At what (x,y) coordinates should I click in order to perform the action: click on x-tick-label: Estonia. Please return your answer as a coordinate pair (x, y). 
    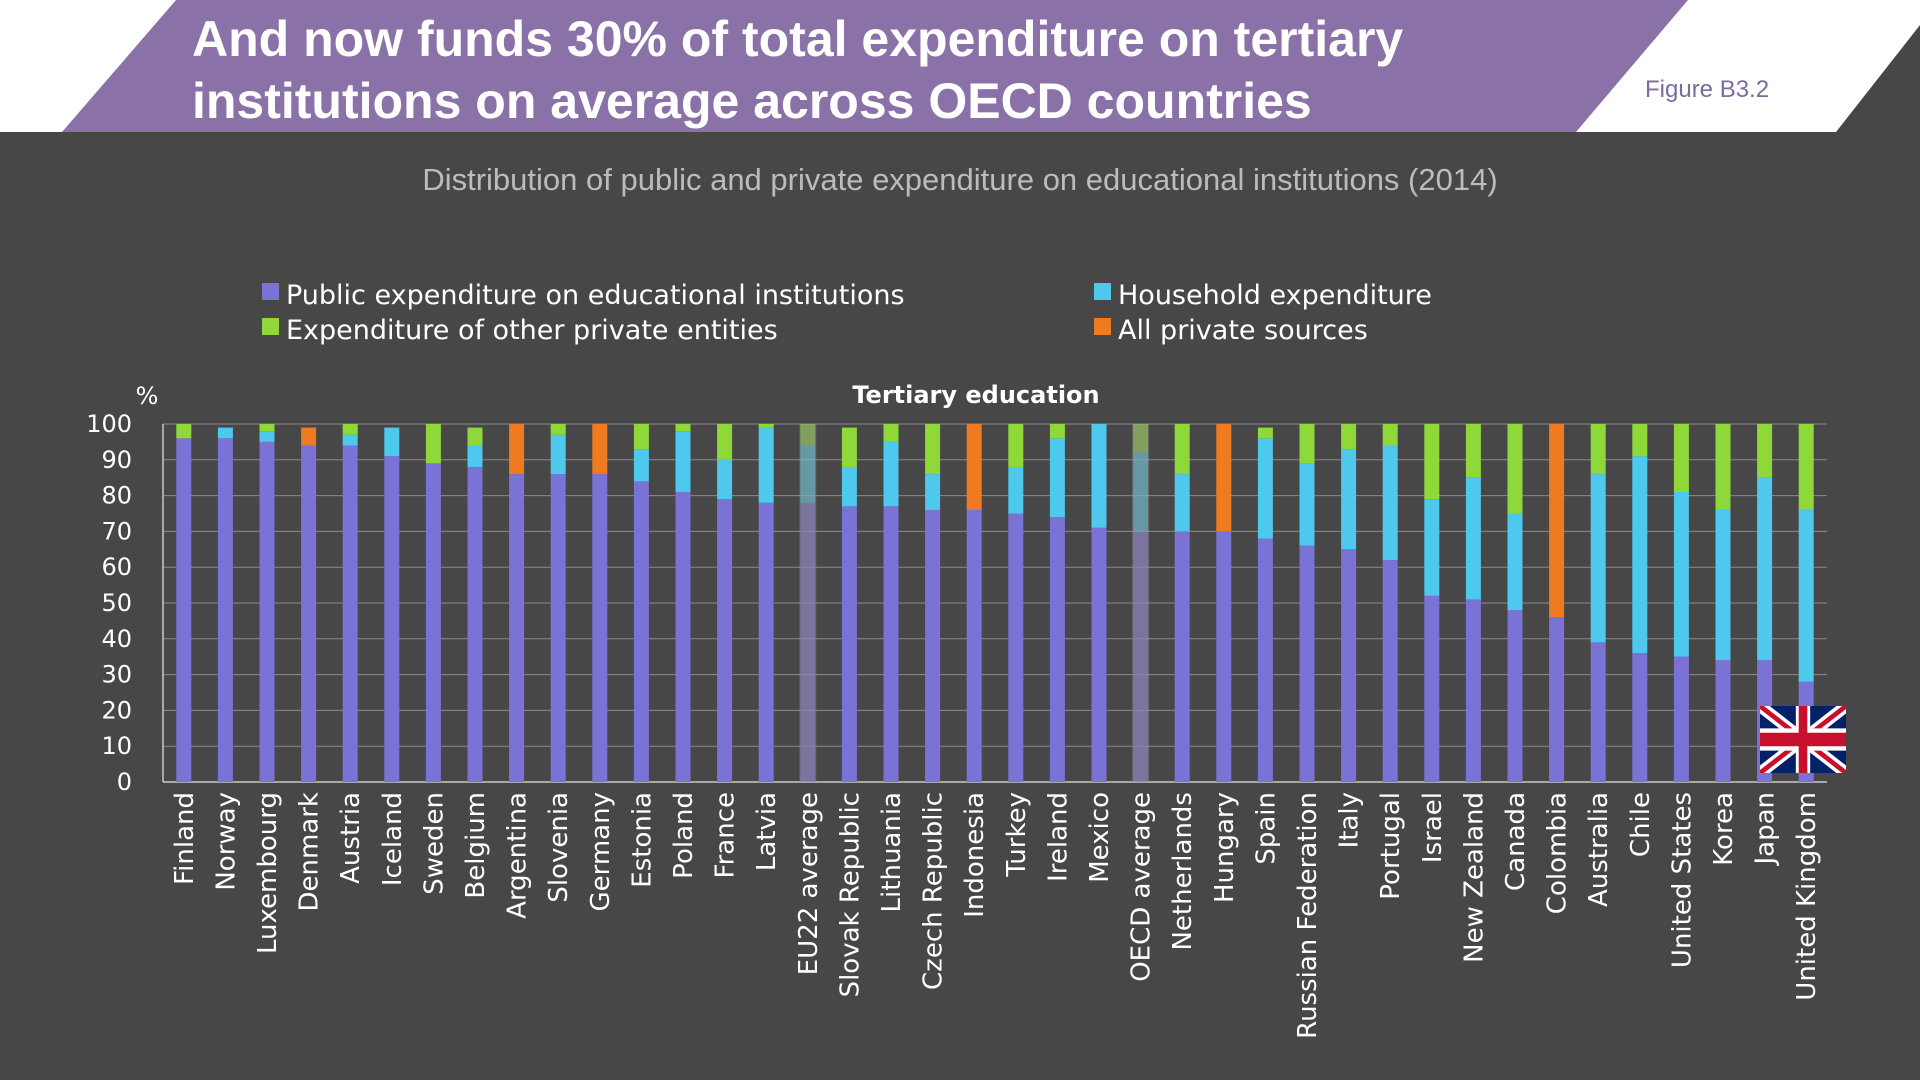
    Looking at the image, I should click on (642, 840).